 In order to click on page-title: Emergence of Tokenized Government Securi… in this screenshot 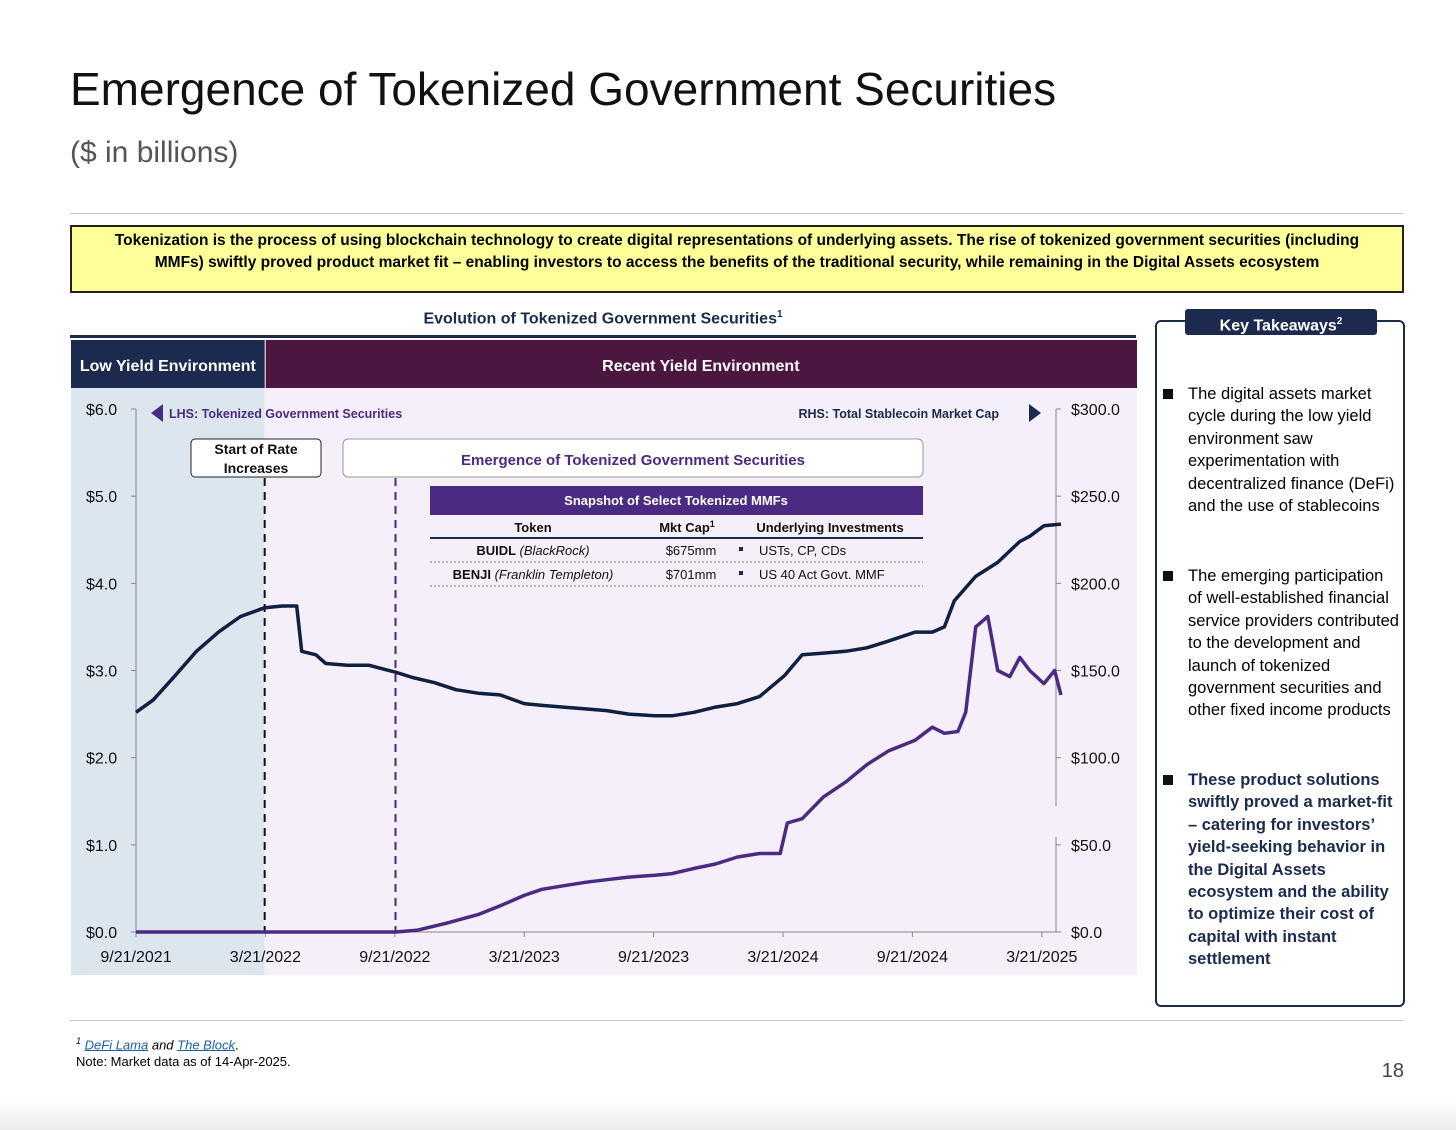, I will do `click(563, 89)`.